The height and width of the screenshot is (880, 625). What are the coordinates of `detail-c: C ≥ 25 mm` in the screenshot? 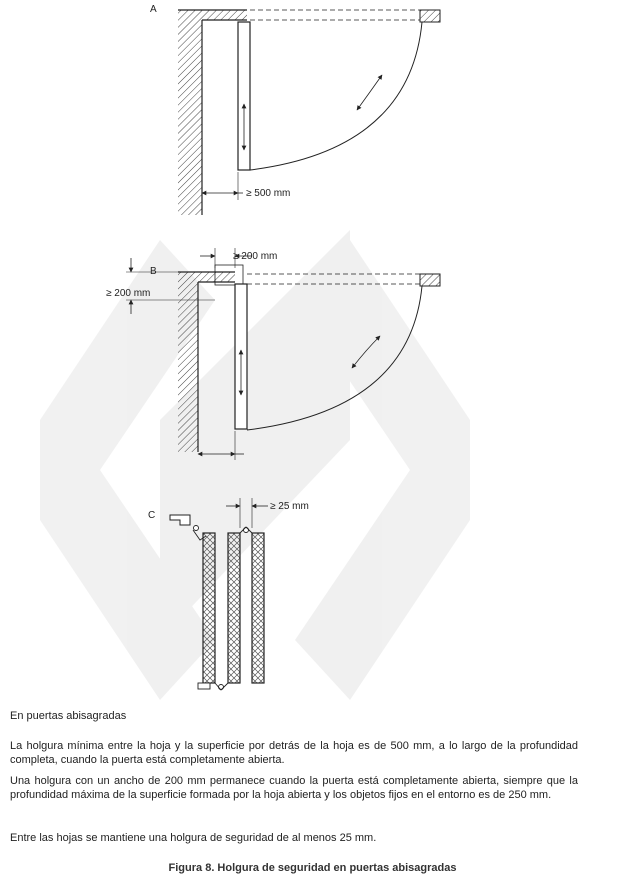 It's located at (228, 594).